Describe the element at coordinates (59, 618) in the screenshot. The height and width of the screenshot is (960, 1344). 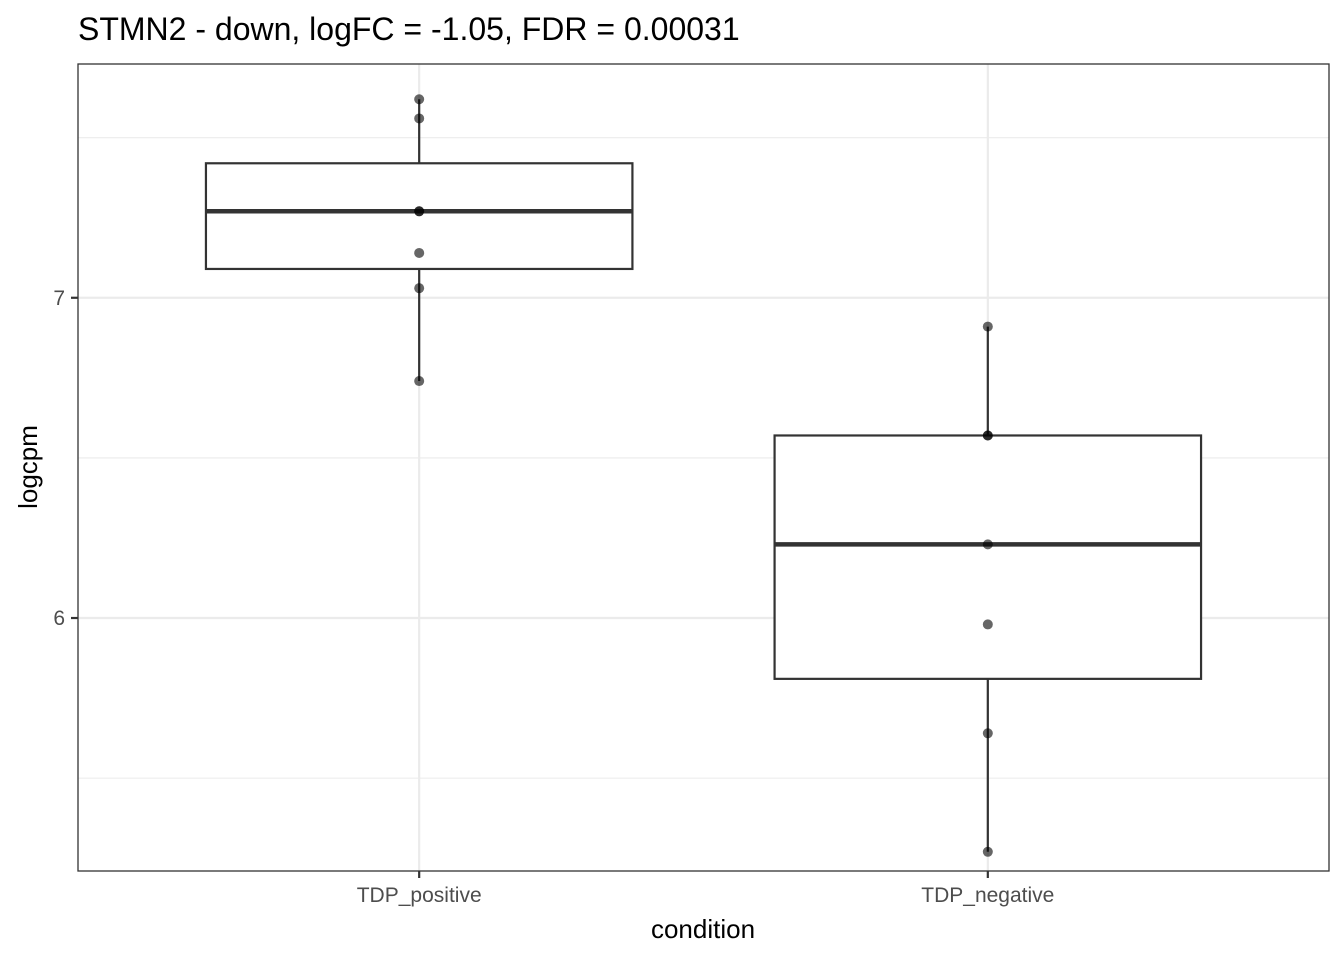
I see `y-tick-label: 6` at that location.